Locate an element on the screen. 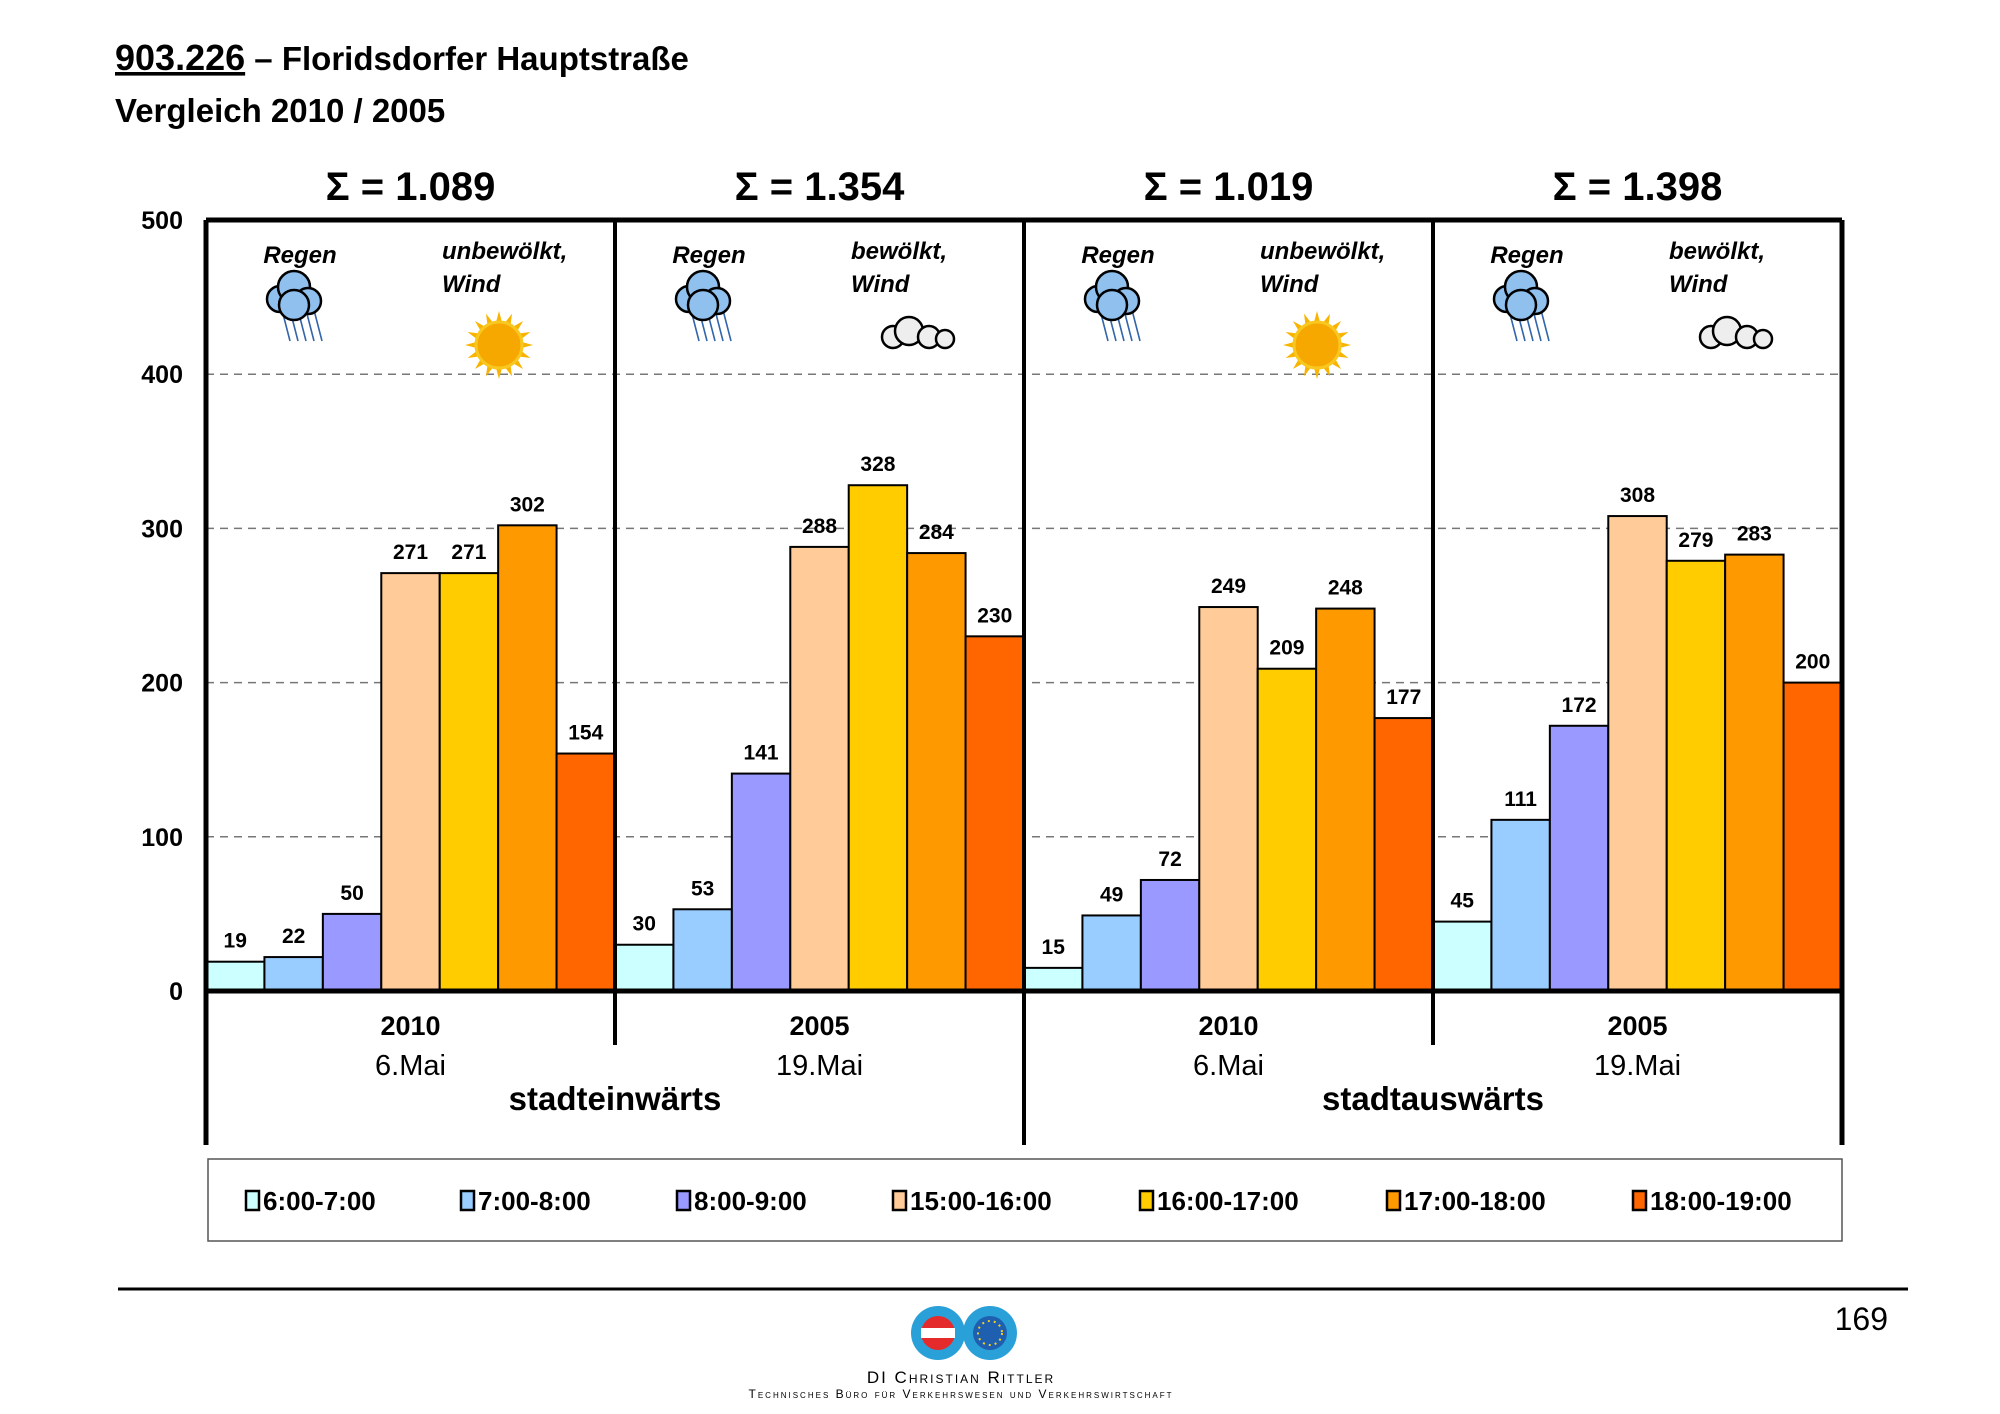  bar-value-label: 19 is located at coordinates (235, 941).